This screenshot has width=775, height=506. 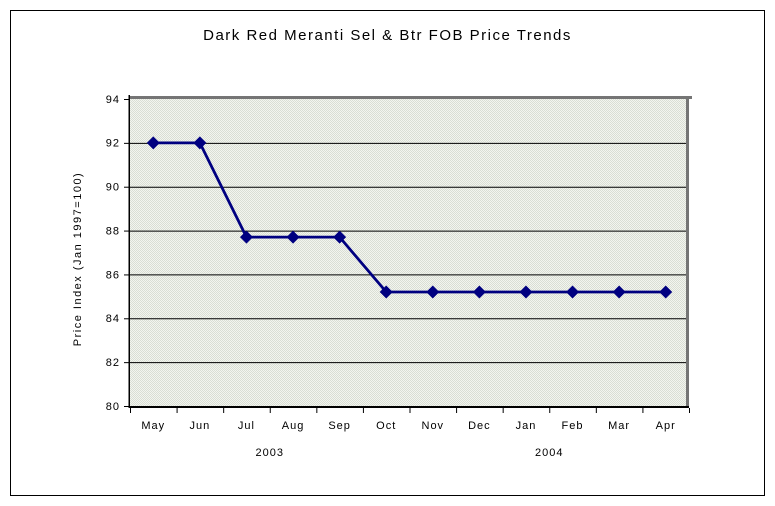 I want to click on y-tick-label: 92, so click(x=113, y=144).